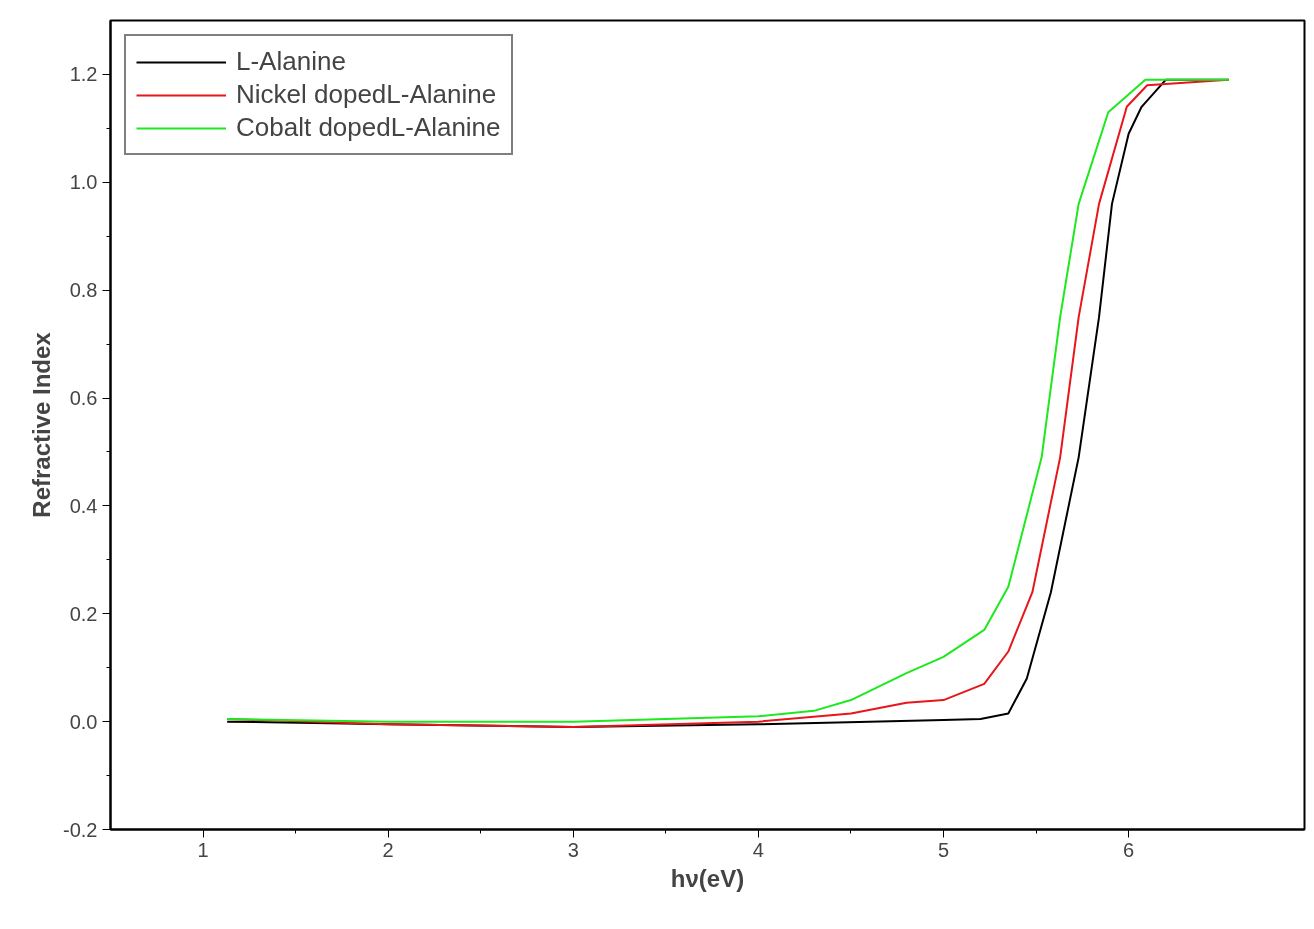 Image resolution: width=1314 pixels, height=929 pixels. What do you see at coordinates (83, 505) in the screenshot?
I see `y-tick-label: 0.4` at bounding box center [83, 505].